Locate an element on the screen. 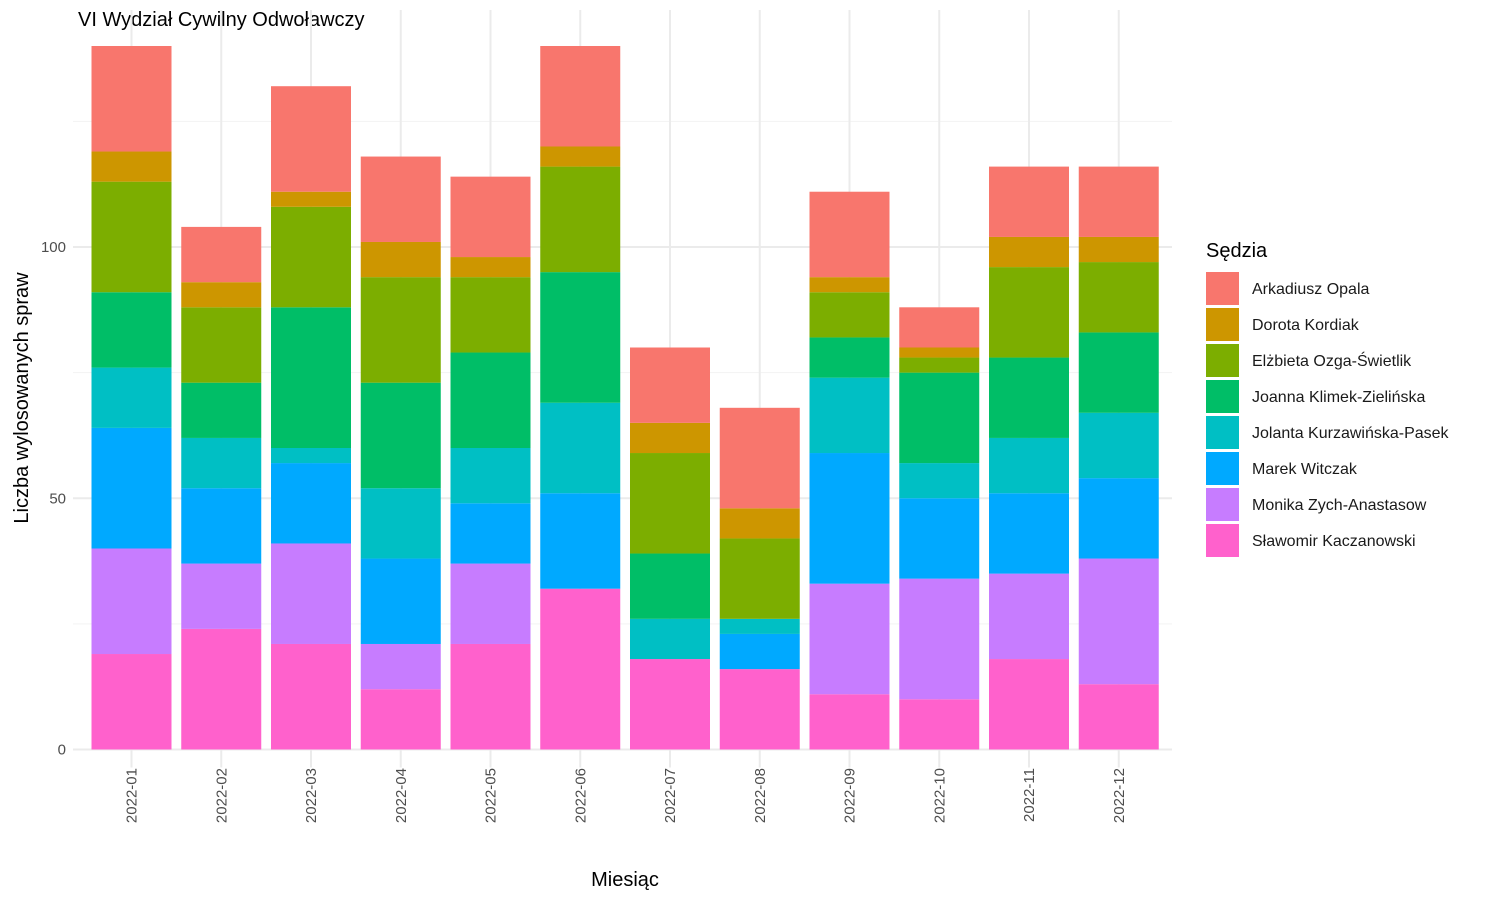 This screenshot has height=900, width=1500. x-tick-label: 2022-06 is located at coordinates (580, 795).